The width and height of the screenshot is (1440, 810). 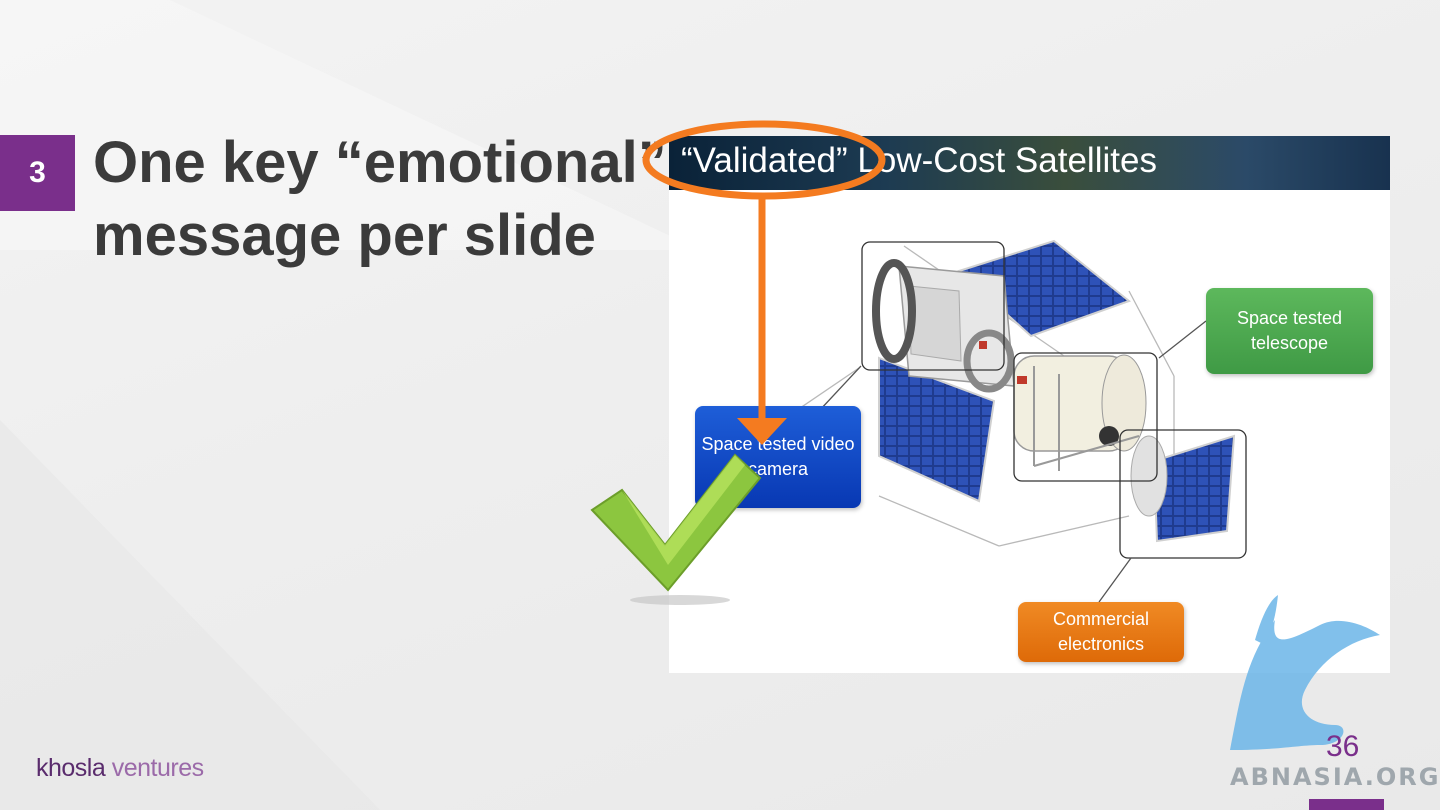 I want to click on slide-number-badge: 3, so click(x=37, y=173).